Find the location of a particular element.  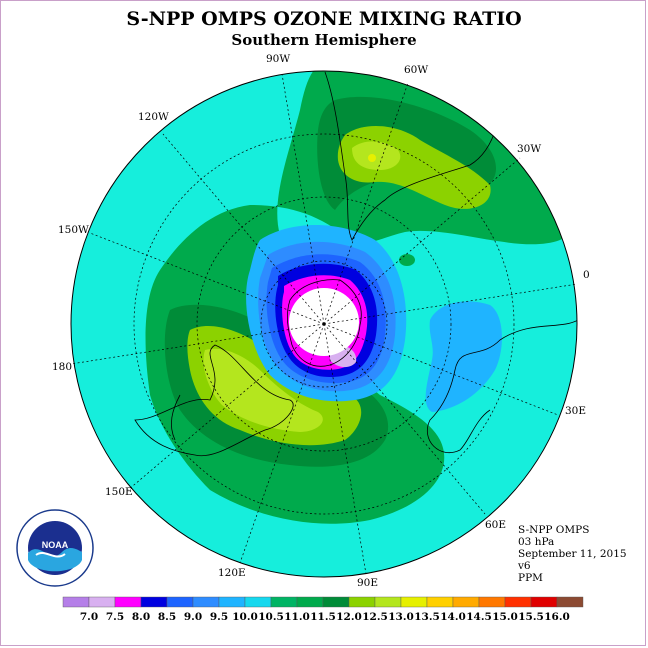

colorbar-tick-label: 10.5 is located at coordinates (271, 617).